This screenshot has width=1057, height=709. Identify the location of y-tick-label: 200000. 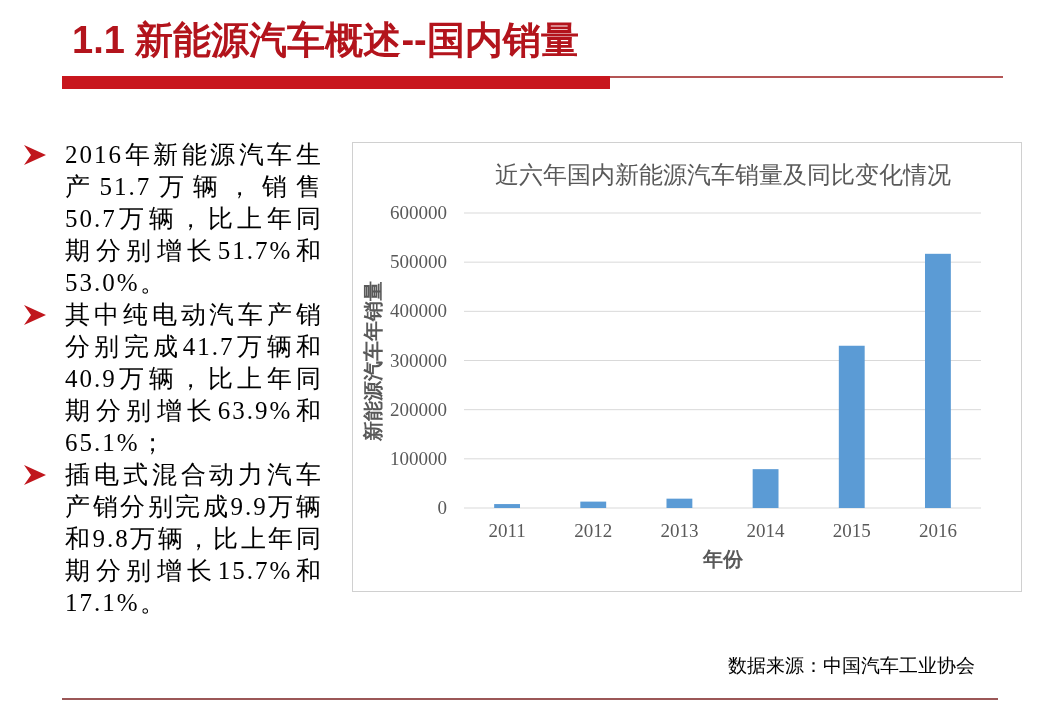
(418, 409).